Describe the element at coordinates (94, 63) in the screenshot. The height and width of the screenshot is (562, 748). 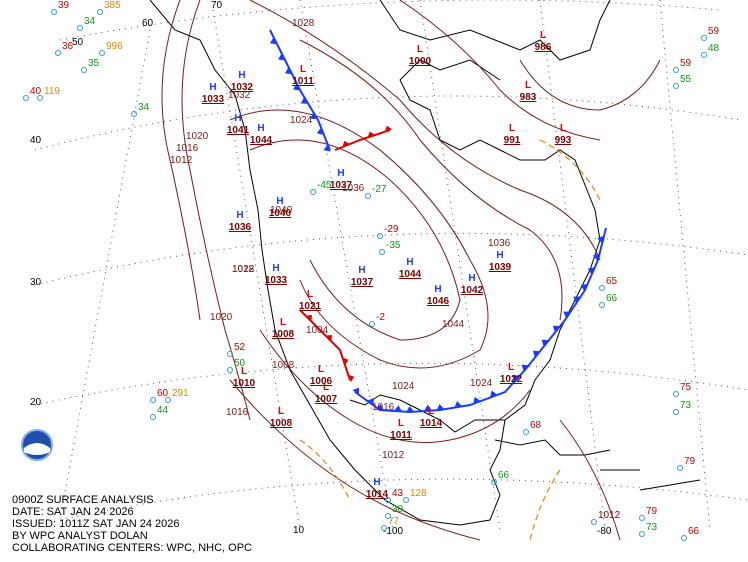
I see `station-value: 35` at that location.